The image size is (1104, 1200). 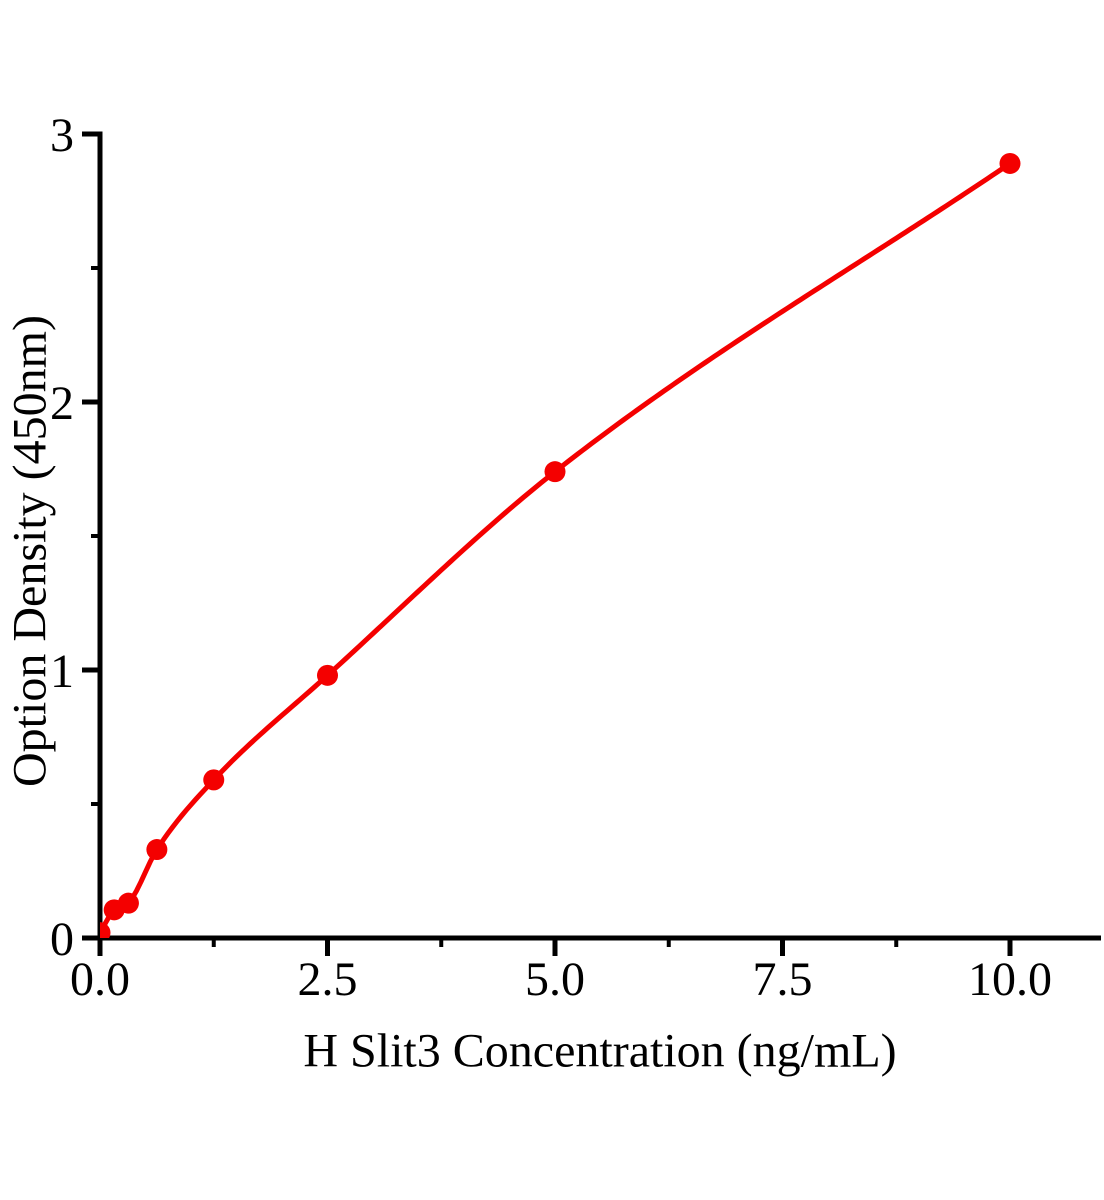 What do you see at coordinates (62, 135) in the screenshot?
I see `y-tick-label: 3` at bounding box center [62, 135].